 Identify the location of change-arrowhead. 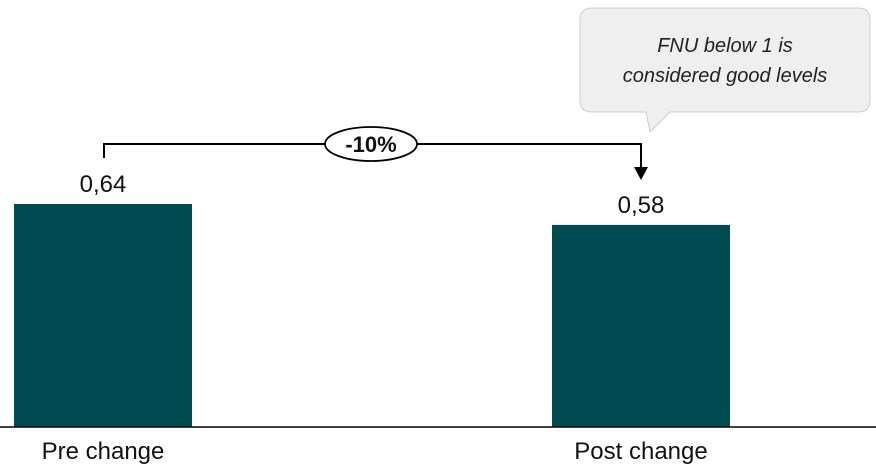
(641, 173).